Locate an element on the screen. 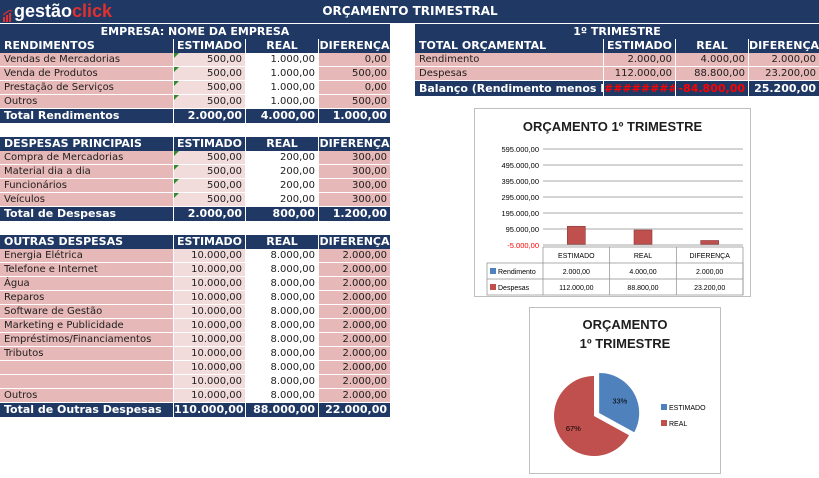  trimestre-header-divider is located at coordinates (603, 46).